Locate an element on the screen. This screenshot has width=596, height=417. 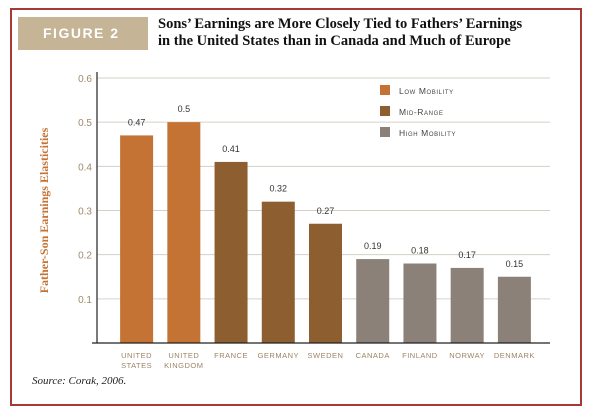
data-label: 0.47 is located at coordinates (137, 122).